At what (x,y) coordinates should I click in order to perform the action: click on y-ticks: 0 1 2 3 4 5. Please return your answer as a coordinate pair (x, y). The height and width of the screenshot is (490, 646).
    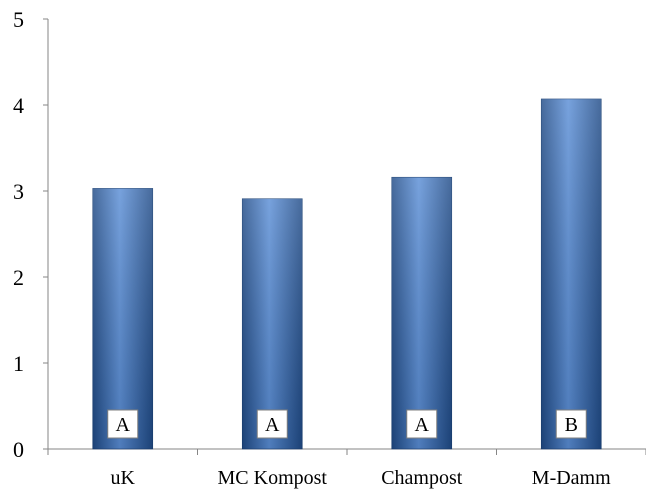
    Looking at the image, I should click on (30, 234).